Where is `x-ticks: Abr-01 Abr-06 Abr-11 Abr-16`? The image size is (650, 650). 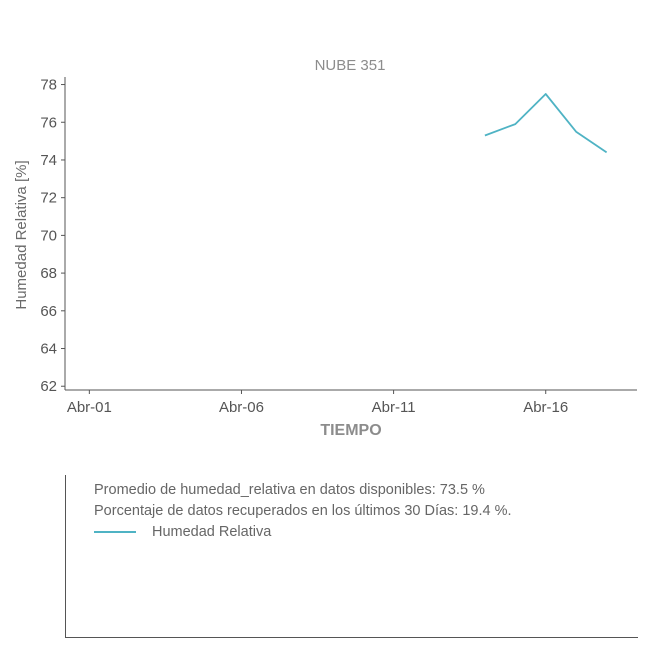 x-ticks: Abr-01 Abr-06 Abr-11 Abr-16 is located at coordinates (317, 403).